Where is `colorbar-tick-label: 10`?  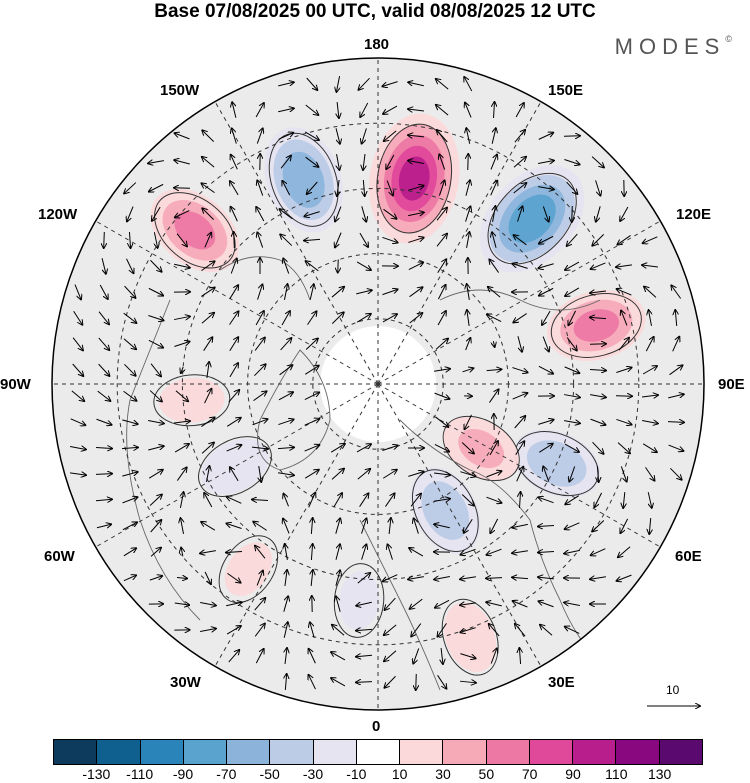
colorbar-tick-label: 10 is located at coordinates (399, 774).